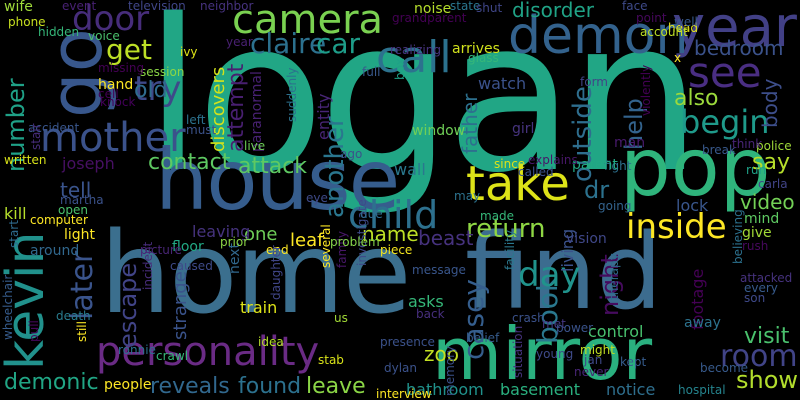  What do you see at coordinates (450, 370) in the screenshot?
I see `word: memory` at bounding box center [450, 370].